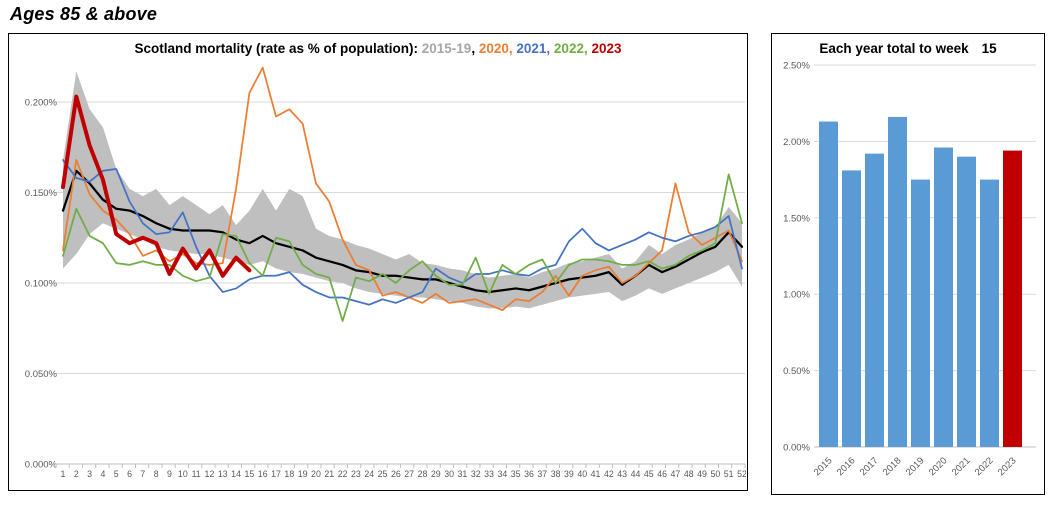 Image resolution: width=1063 pixels, height=513 pixels. What do you see at coordinates (475, 48) in the screenshot?
I see `line-title-segment: ,` at bounding box center [475, 48].